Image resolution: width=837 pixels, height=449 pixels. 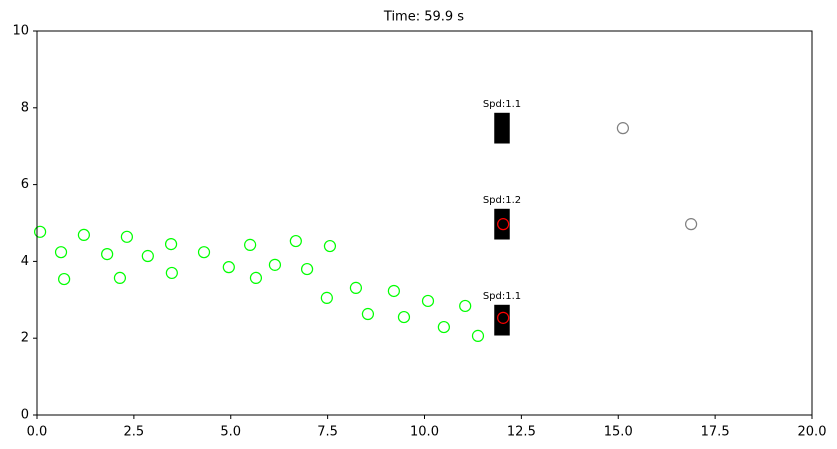 What do you see at coordinates (20, 31) in the screenshot?
I see `y-tick-label: 10` at bounding box center [20, 31].